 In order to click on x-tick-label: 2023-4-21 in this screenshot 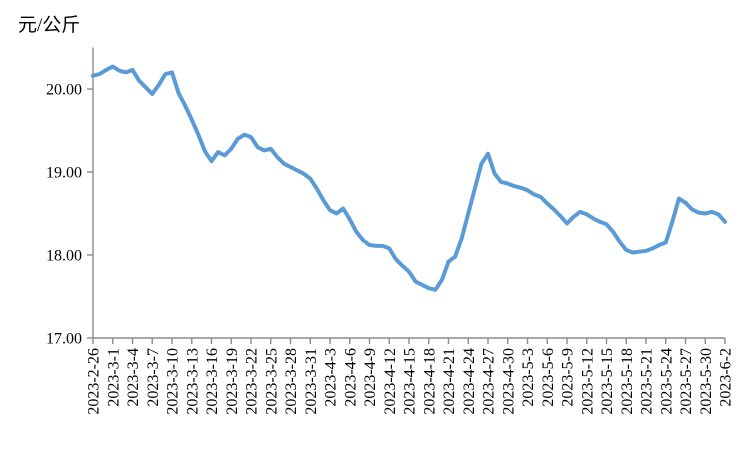, I will do `click(449, 381)`.